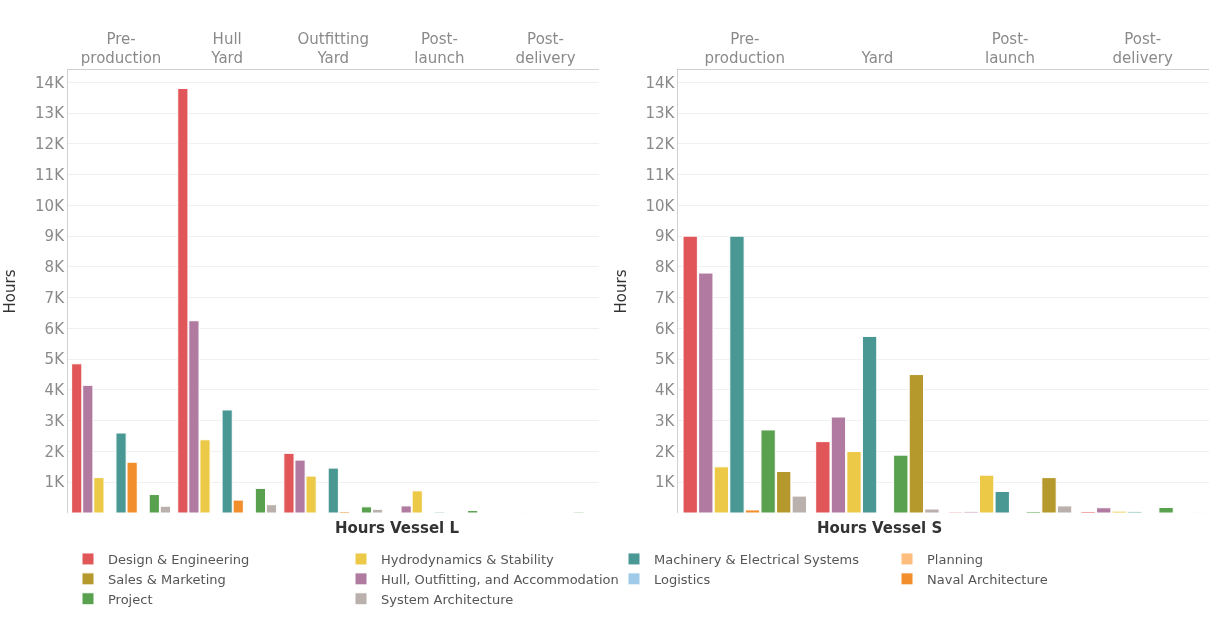  Describe the element at coordinates (682, 579) in the screenshot. I see `legend-label: Logistics` at that location.